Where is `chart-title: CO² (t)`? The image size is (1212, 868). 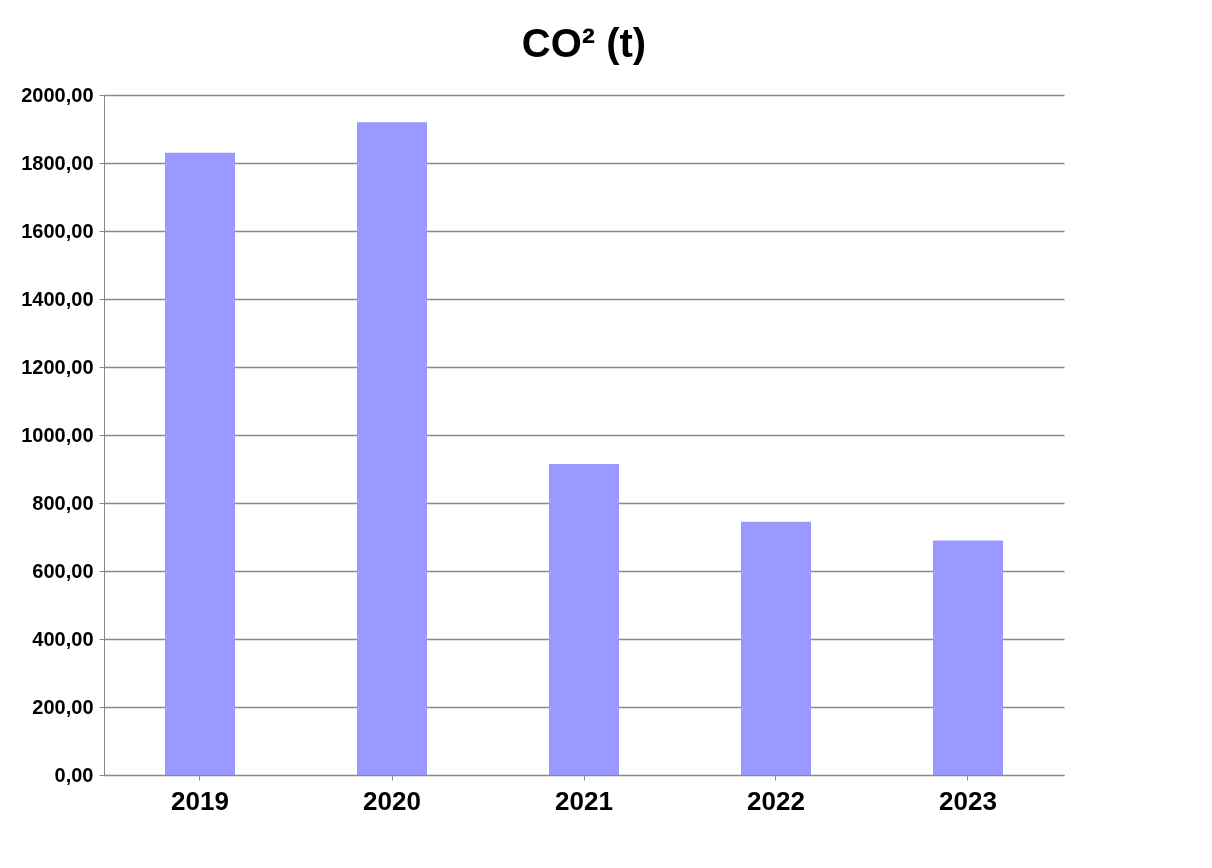
chart-title: CO² (t) is located at coordinates (584, 43).